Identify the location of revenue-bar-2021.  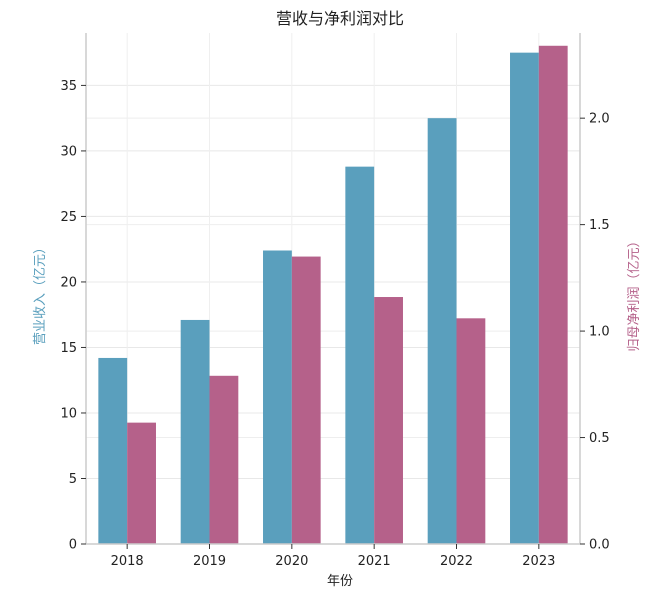
(360, 355).